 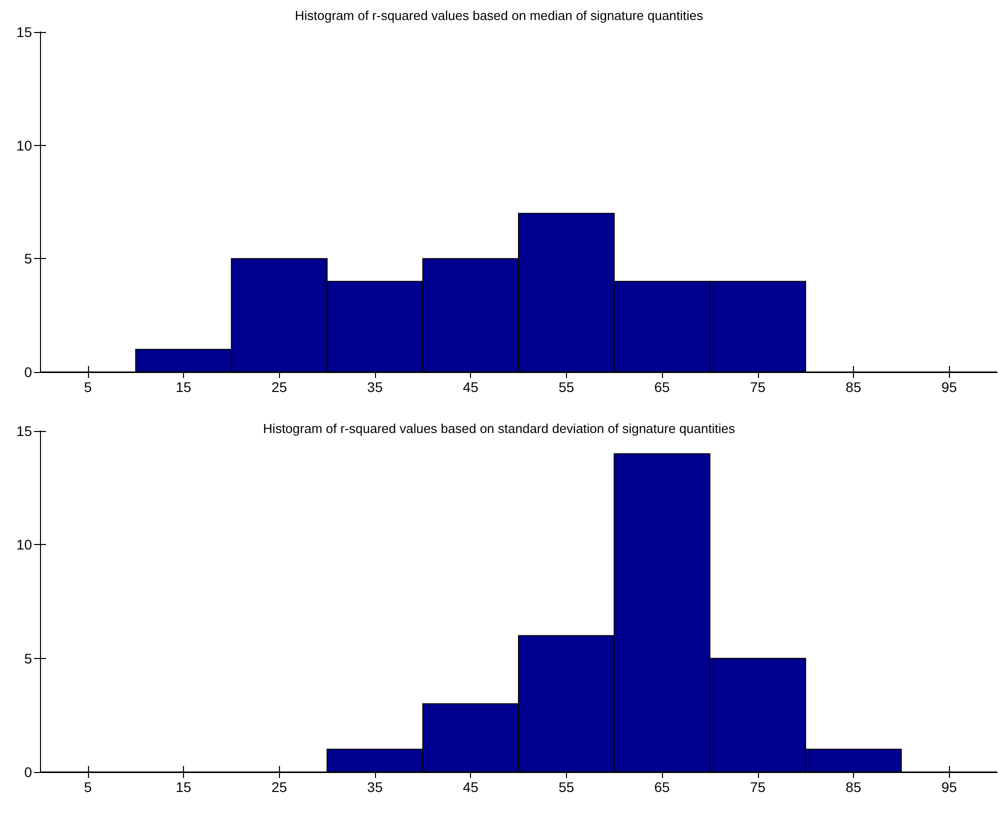 I want to click on chart-title: Histogram of r-squared values based on median of signature quantities, so click(x=499, y=15).